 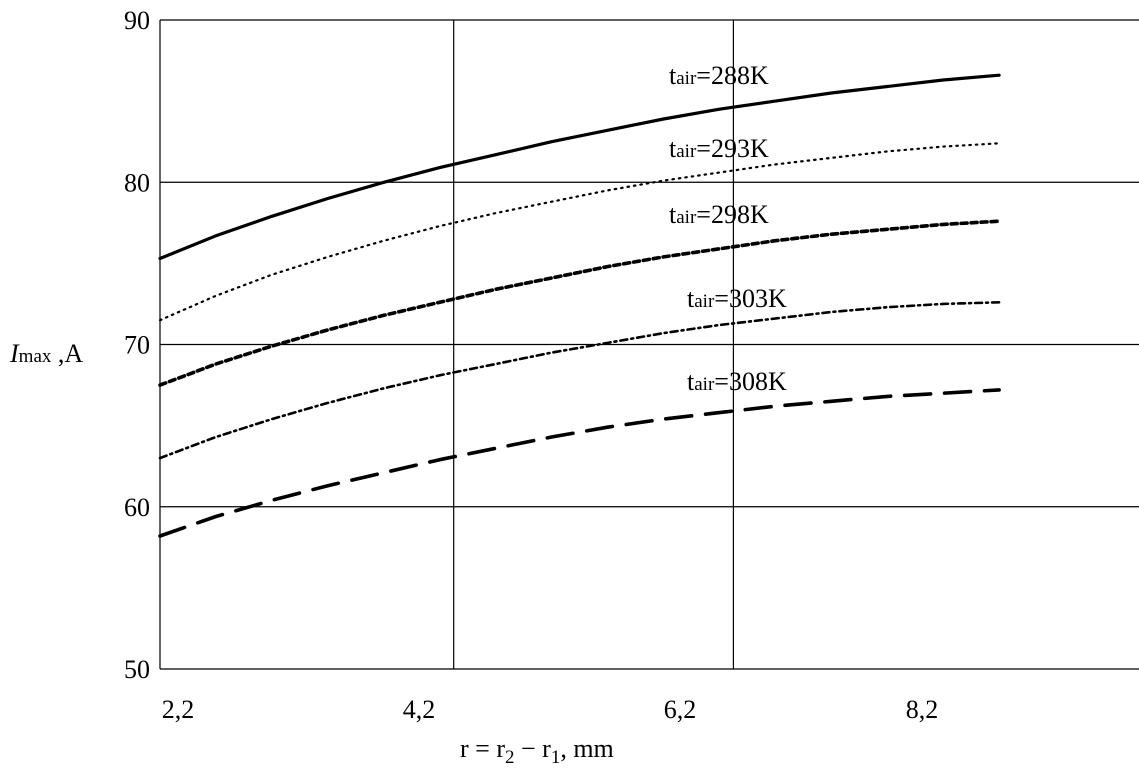 I want to click on y-tick-label: 50, so click(x=137, y=669).